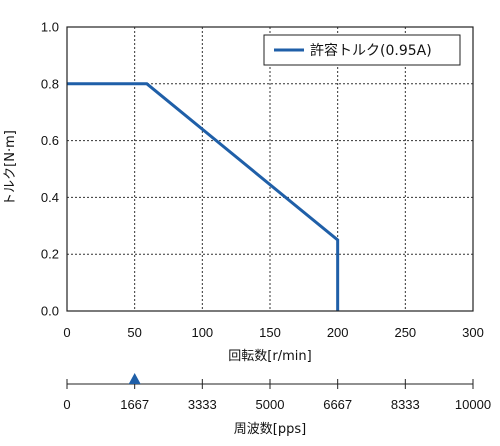  I want to click on x-tick-label: 250, so click(405, 332).